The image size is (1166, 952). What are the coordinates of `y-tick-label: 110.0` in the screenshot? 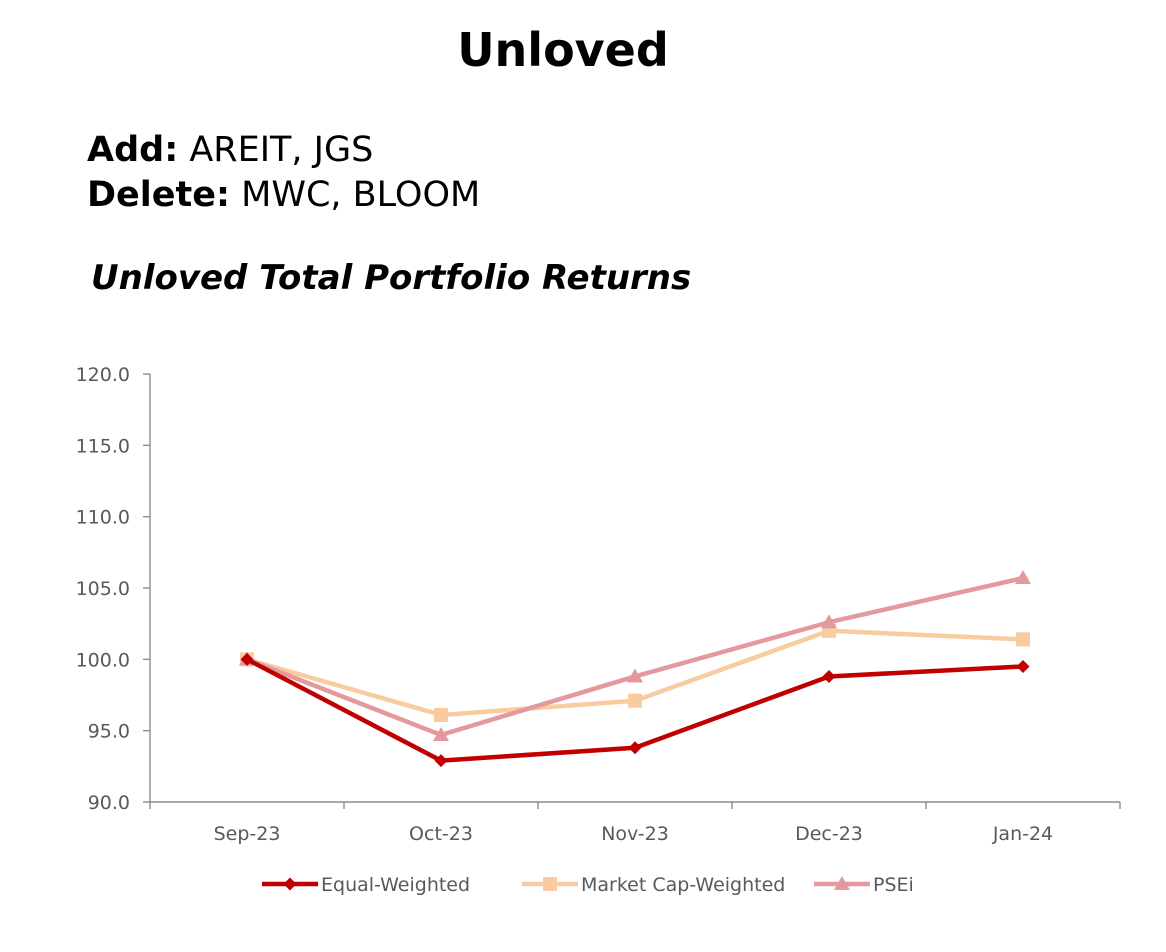 It's located at (103, 518).